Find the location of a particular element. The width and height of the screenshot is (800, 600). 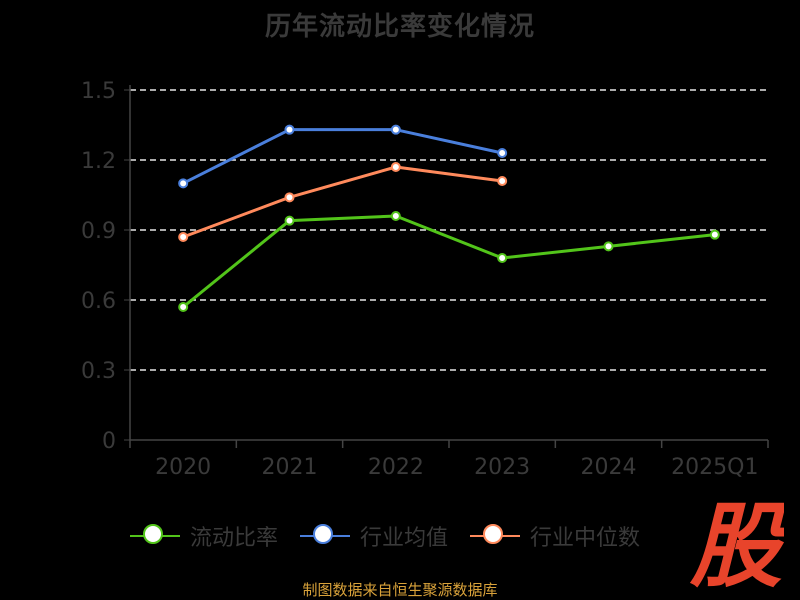

y-tick-label-2: 0.6 is located at coordinates (98, 301).